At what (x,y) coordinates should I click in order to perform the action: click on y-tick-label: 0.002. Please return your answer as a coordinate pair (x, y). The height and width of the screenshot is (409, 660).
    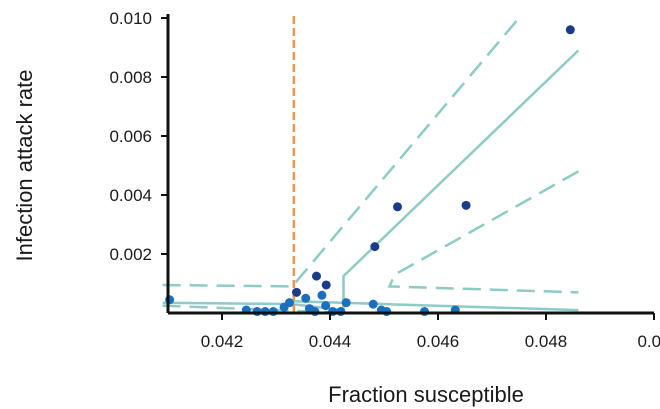
    Looking at the image, I should click on (130, 254).